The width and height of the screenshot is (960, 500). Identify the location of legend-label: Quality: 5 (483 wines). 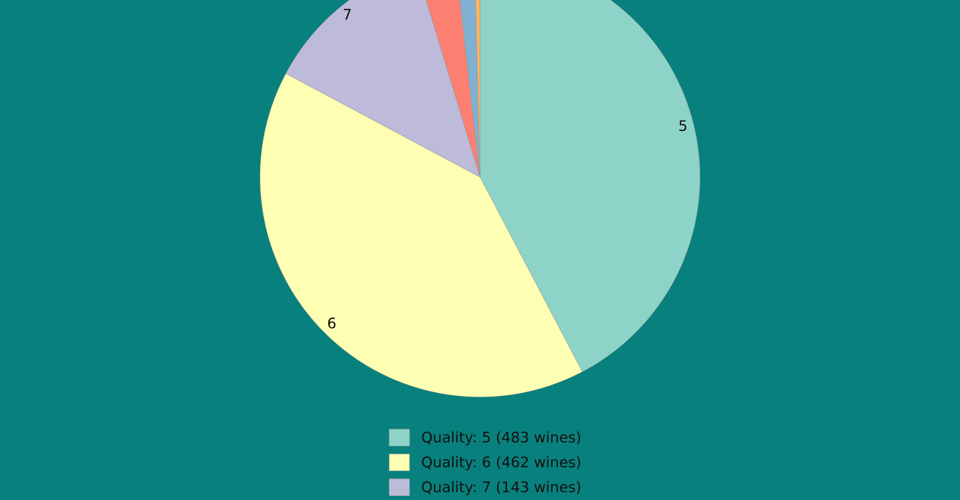
(501, 438).